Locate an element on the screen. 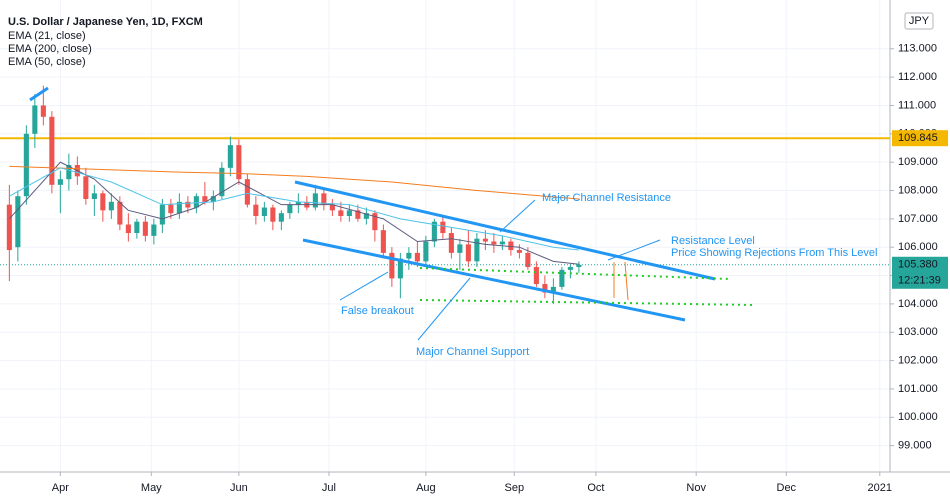  annotation: Major Channel Support is located at coordinates (472, 352).